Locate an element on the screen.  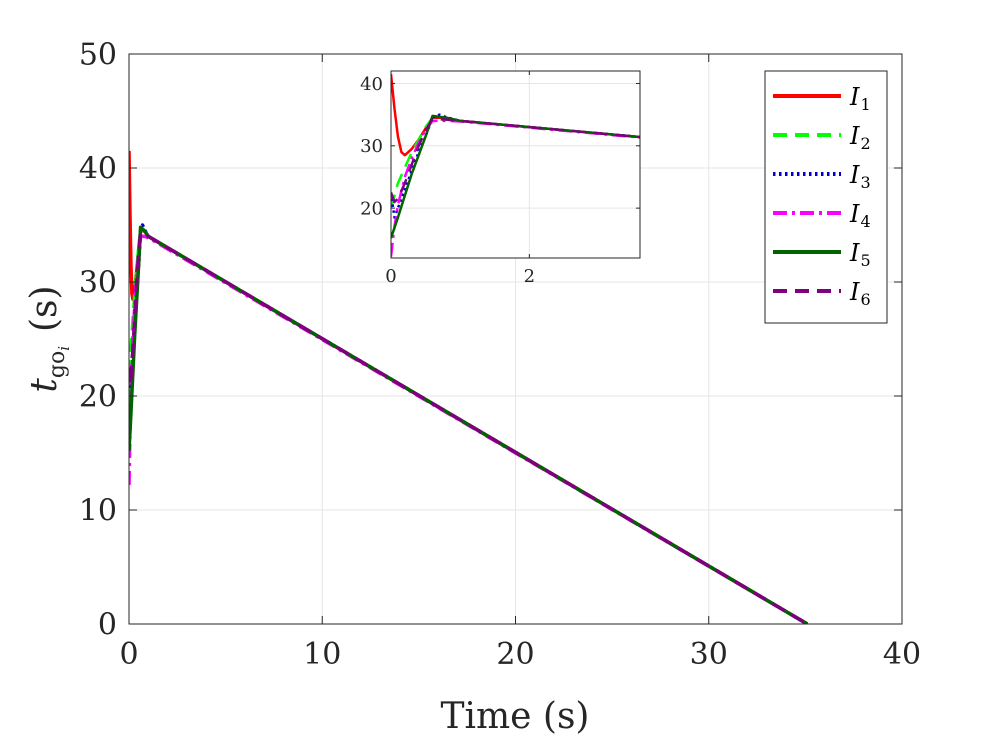
inset-y-tick-label: 20 is located at coordinates (371, 208).